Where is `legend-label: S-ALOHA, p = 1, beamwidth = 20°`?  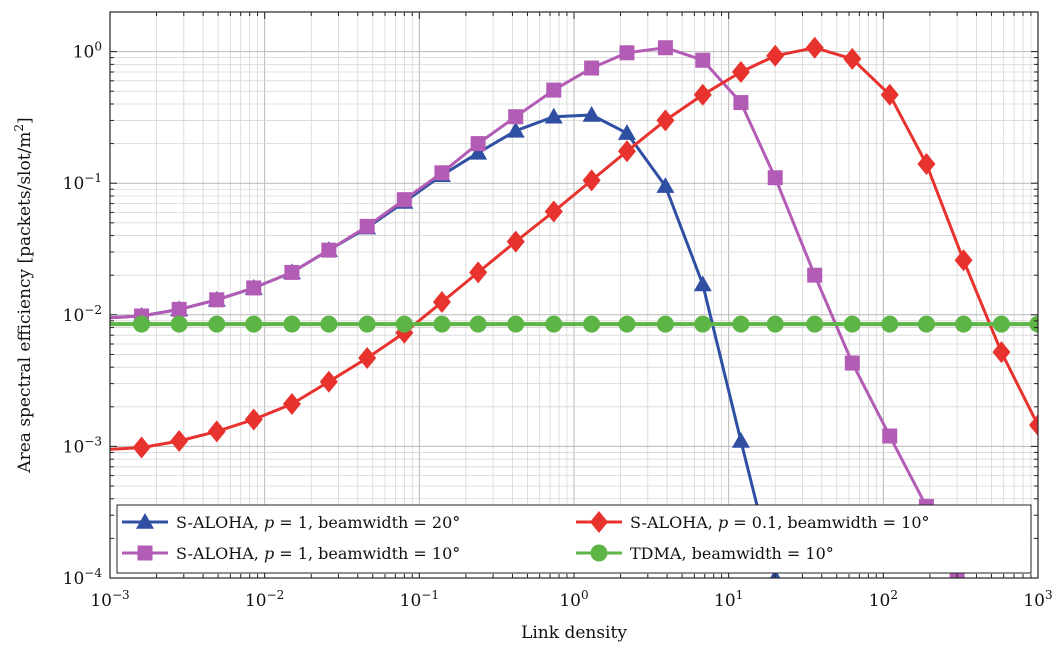 legend-label: S-ALOHA, p = 1, beamwidth = 20° is located at coordinates (318, 522).